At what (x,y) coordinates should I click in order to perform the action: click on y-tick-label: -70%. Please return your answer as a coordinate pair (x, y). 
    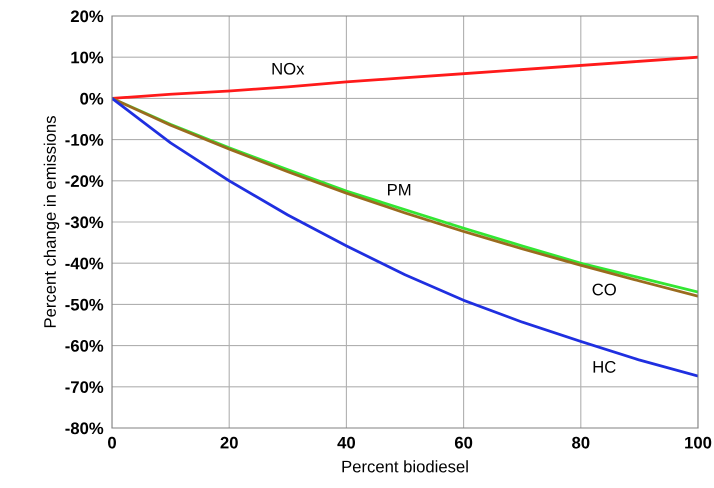
    Looking at the image, I should click on (84, 387).